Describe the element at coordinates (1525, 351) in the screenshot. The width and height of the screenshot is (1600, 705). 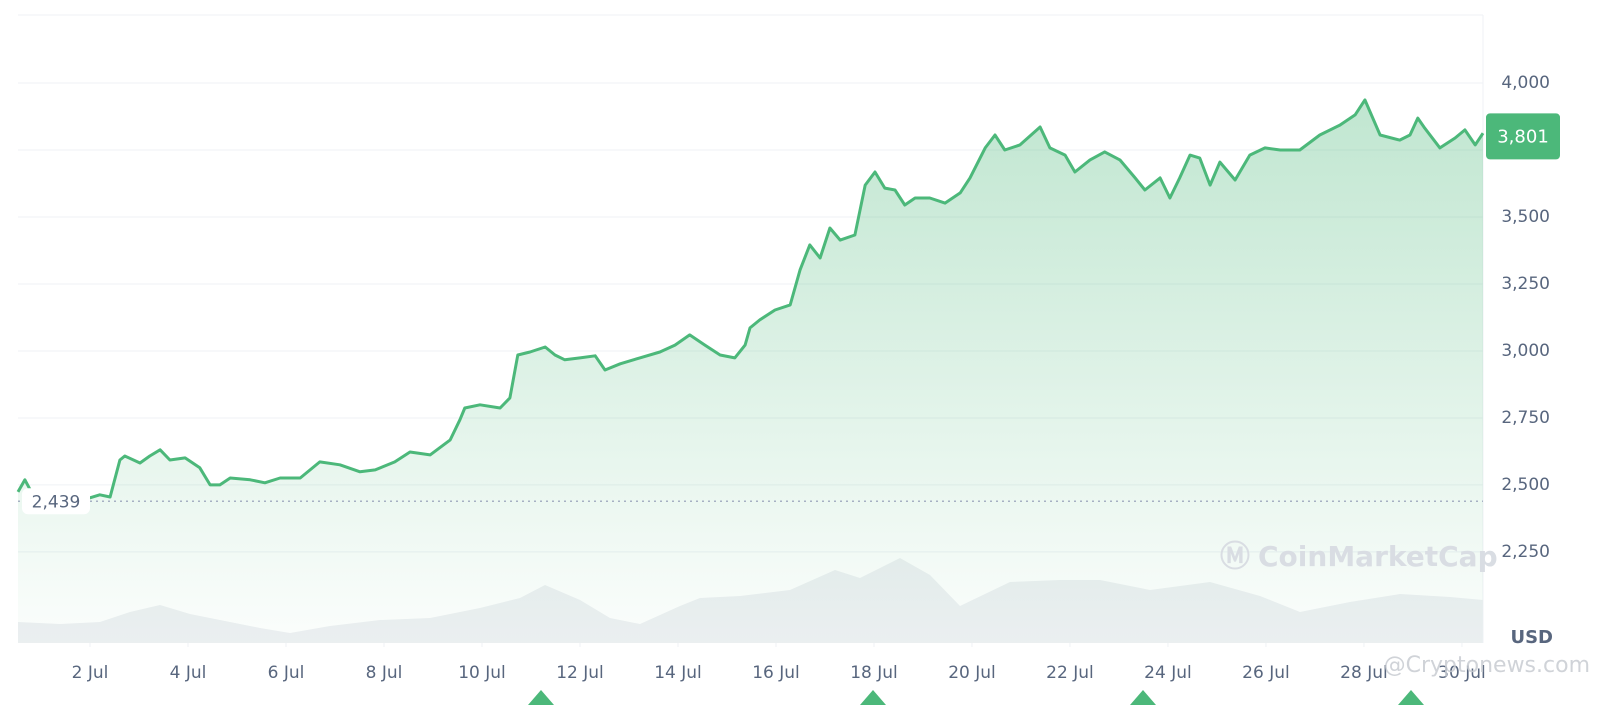
I see `y-tick-label: 3,000` at that location.